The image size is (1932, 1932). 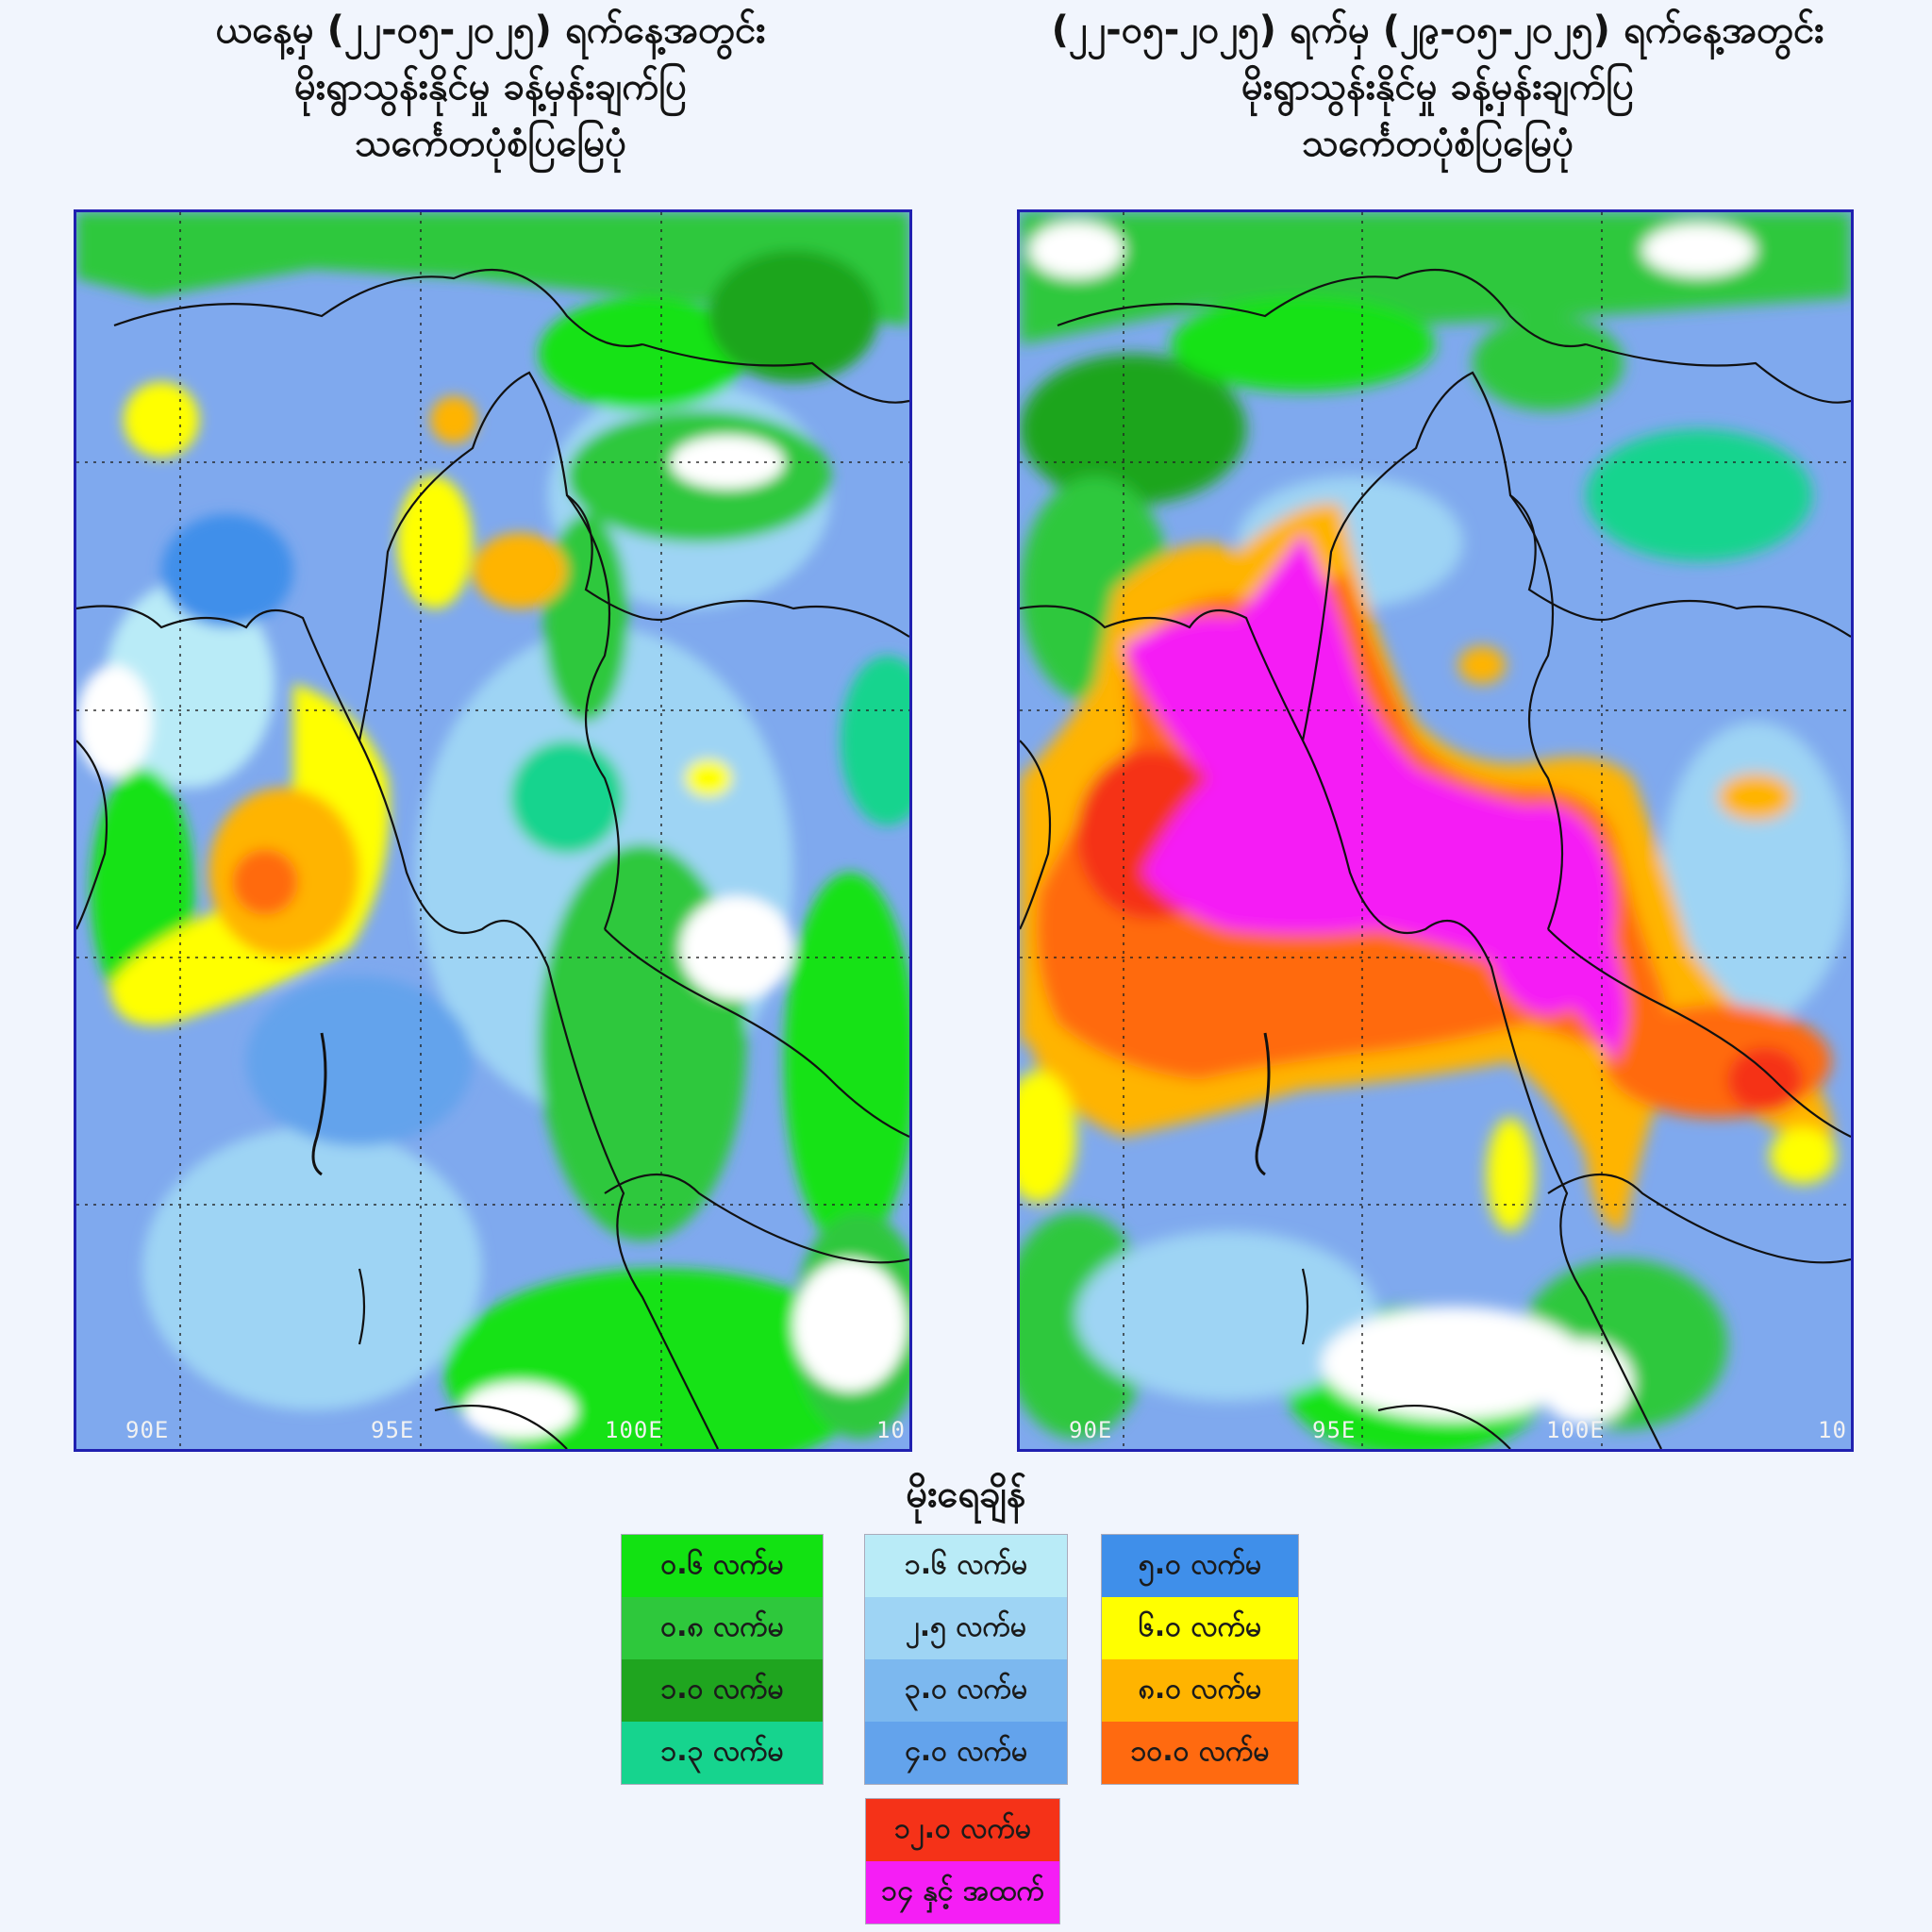 I want to click on legend-swatch: ၄.၀ လက်မ, so click(x=966, y=1753).